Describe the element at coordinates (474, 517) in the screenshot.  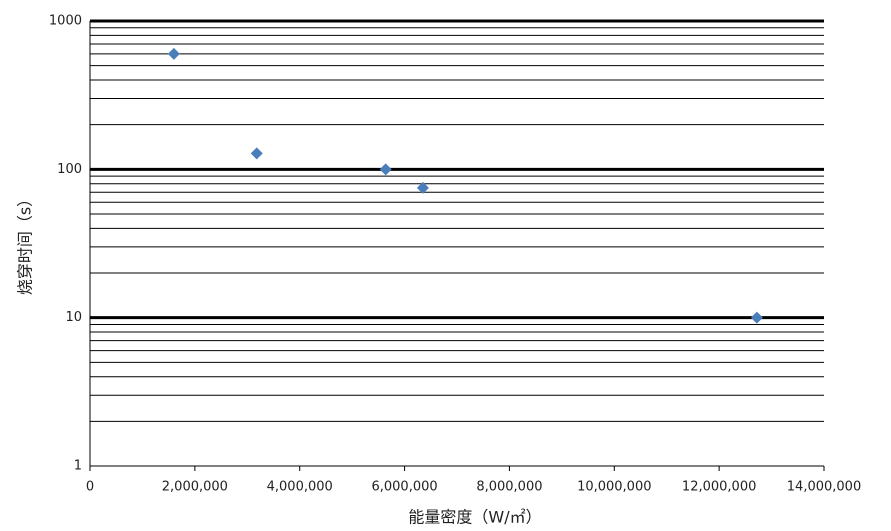
I see `x-axis-title: 能量密度（W/㎡）` at that location.